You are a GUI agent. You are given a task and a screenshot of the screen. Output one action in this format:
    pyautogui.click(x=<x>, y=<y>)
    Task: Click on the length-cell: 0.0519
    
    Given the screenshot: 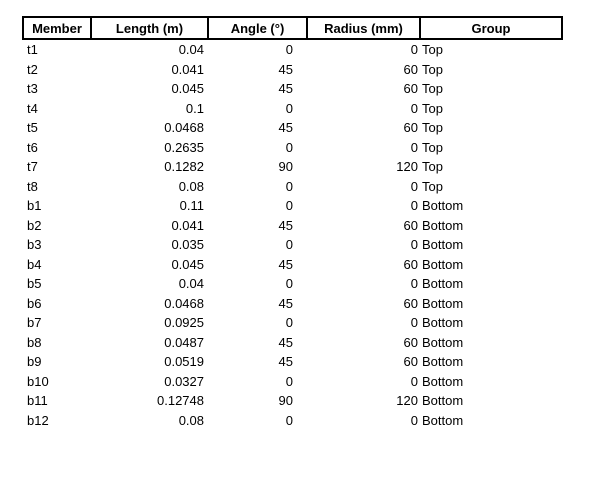 What is the action you would take?
    pyautogui.click(x=184, y=362)
    